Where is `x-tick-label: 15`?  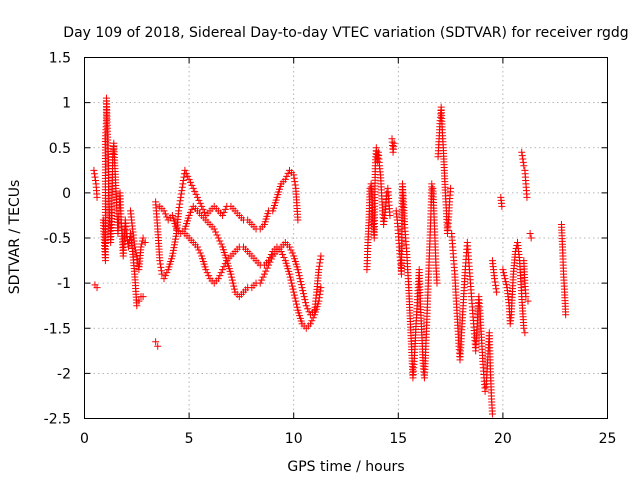
x-tick-label: 15 is located at coordinates (398, 439).